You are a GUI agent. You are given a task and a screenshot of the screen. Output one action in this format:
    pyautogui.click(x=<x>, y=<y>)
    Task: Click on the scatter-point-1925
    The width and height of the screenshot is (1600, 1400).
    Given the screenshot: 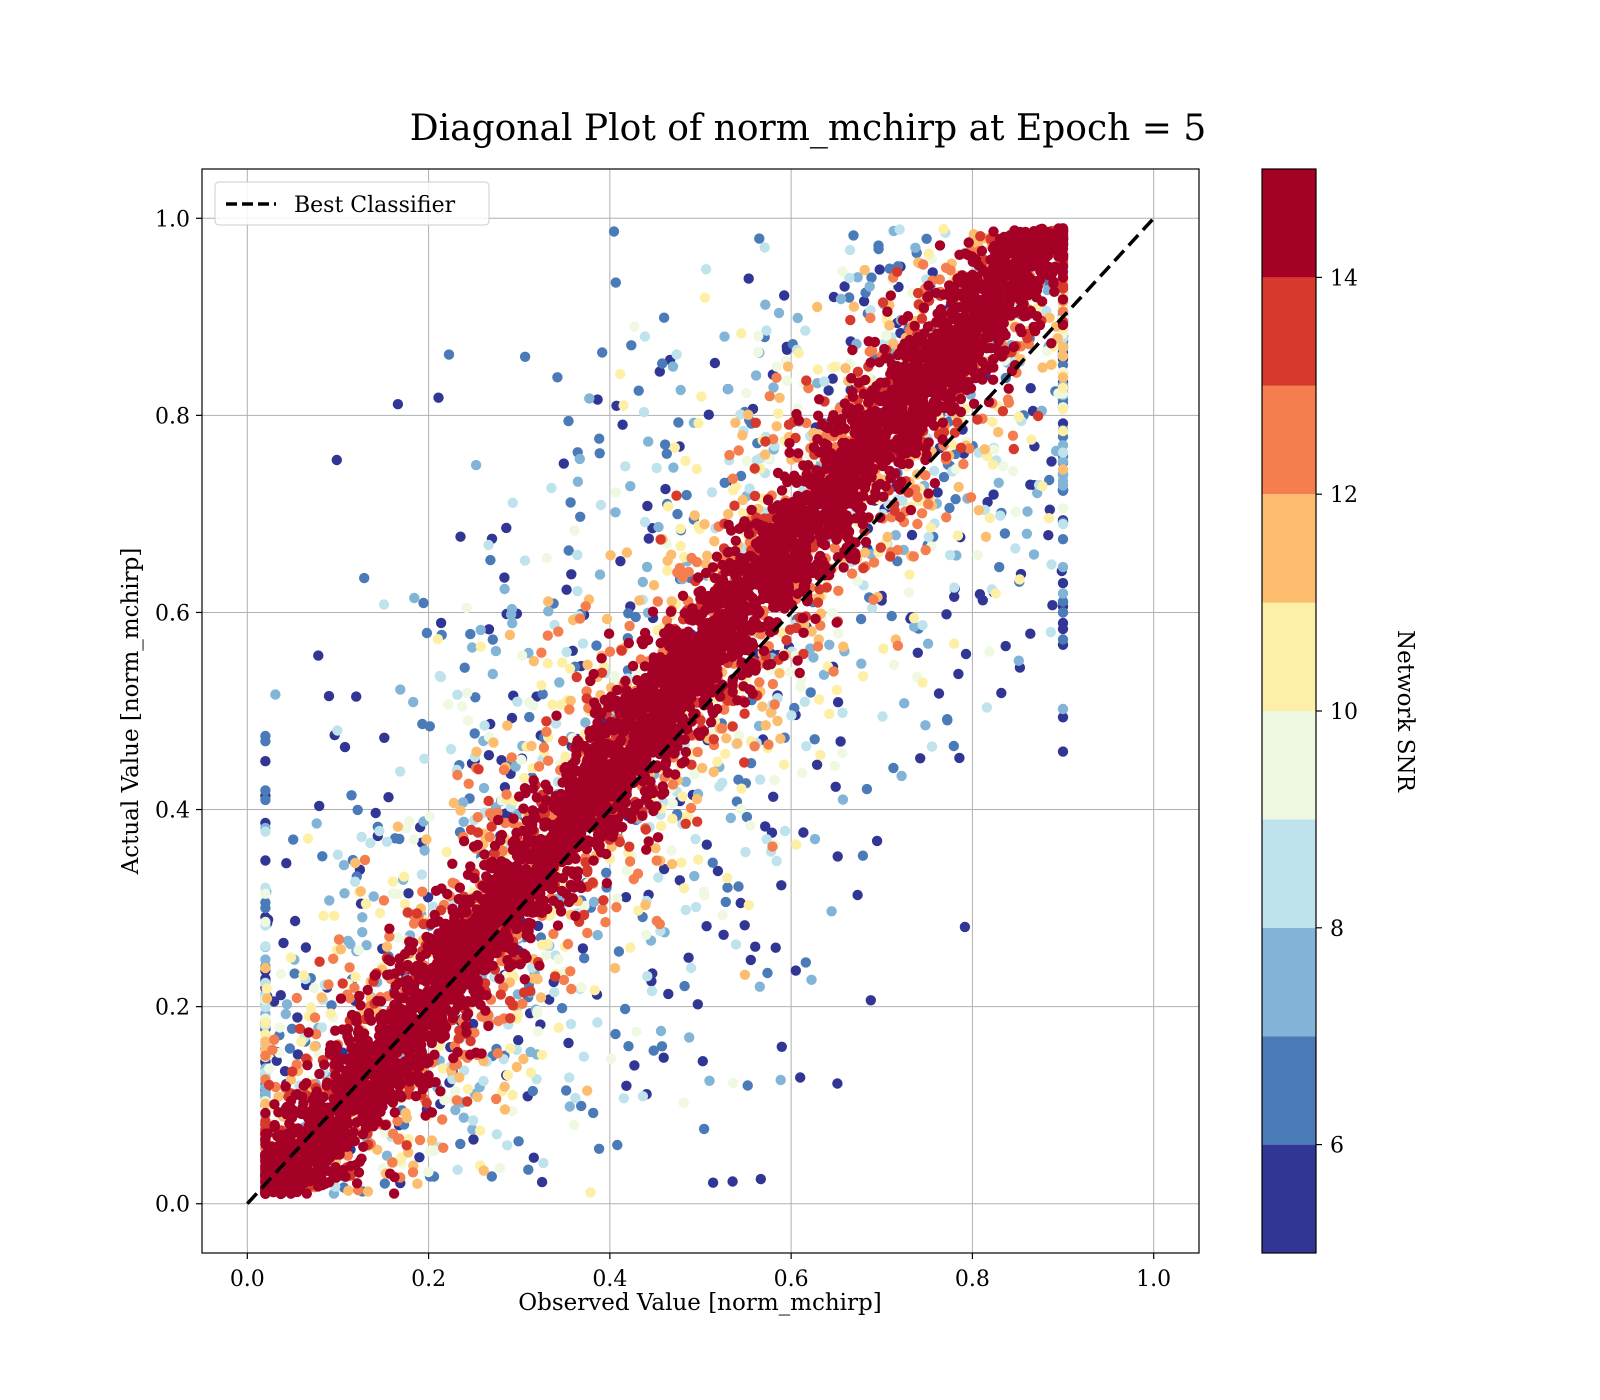 What is the action you would take?
    pyautogui.click(x=1063, y=388)
    